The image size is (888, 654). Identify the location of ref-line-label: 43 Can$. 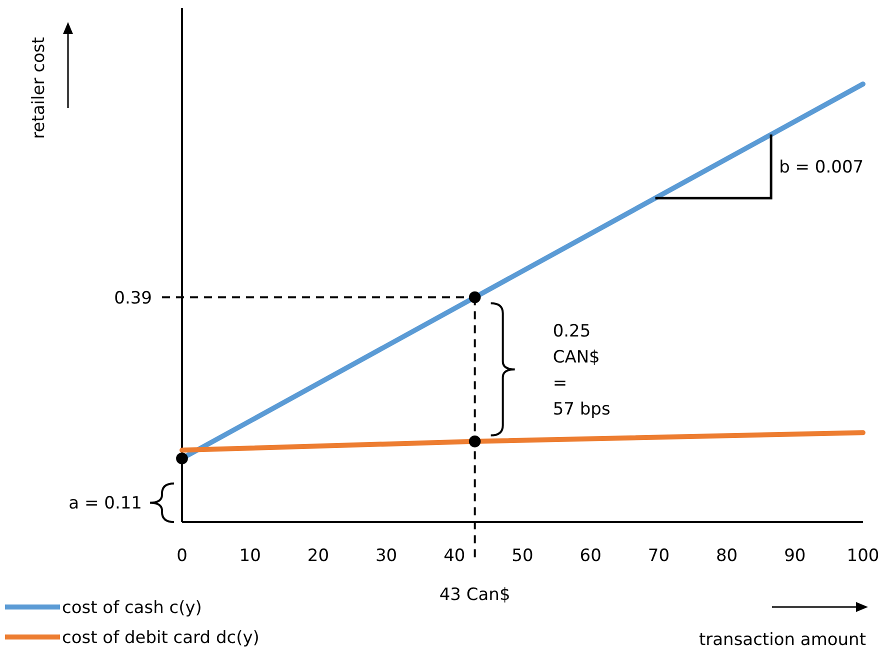
(474, 595).